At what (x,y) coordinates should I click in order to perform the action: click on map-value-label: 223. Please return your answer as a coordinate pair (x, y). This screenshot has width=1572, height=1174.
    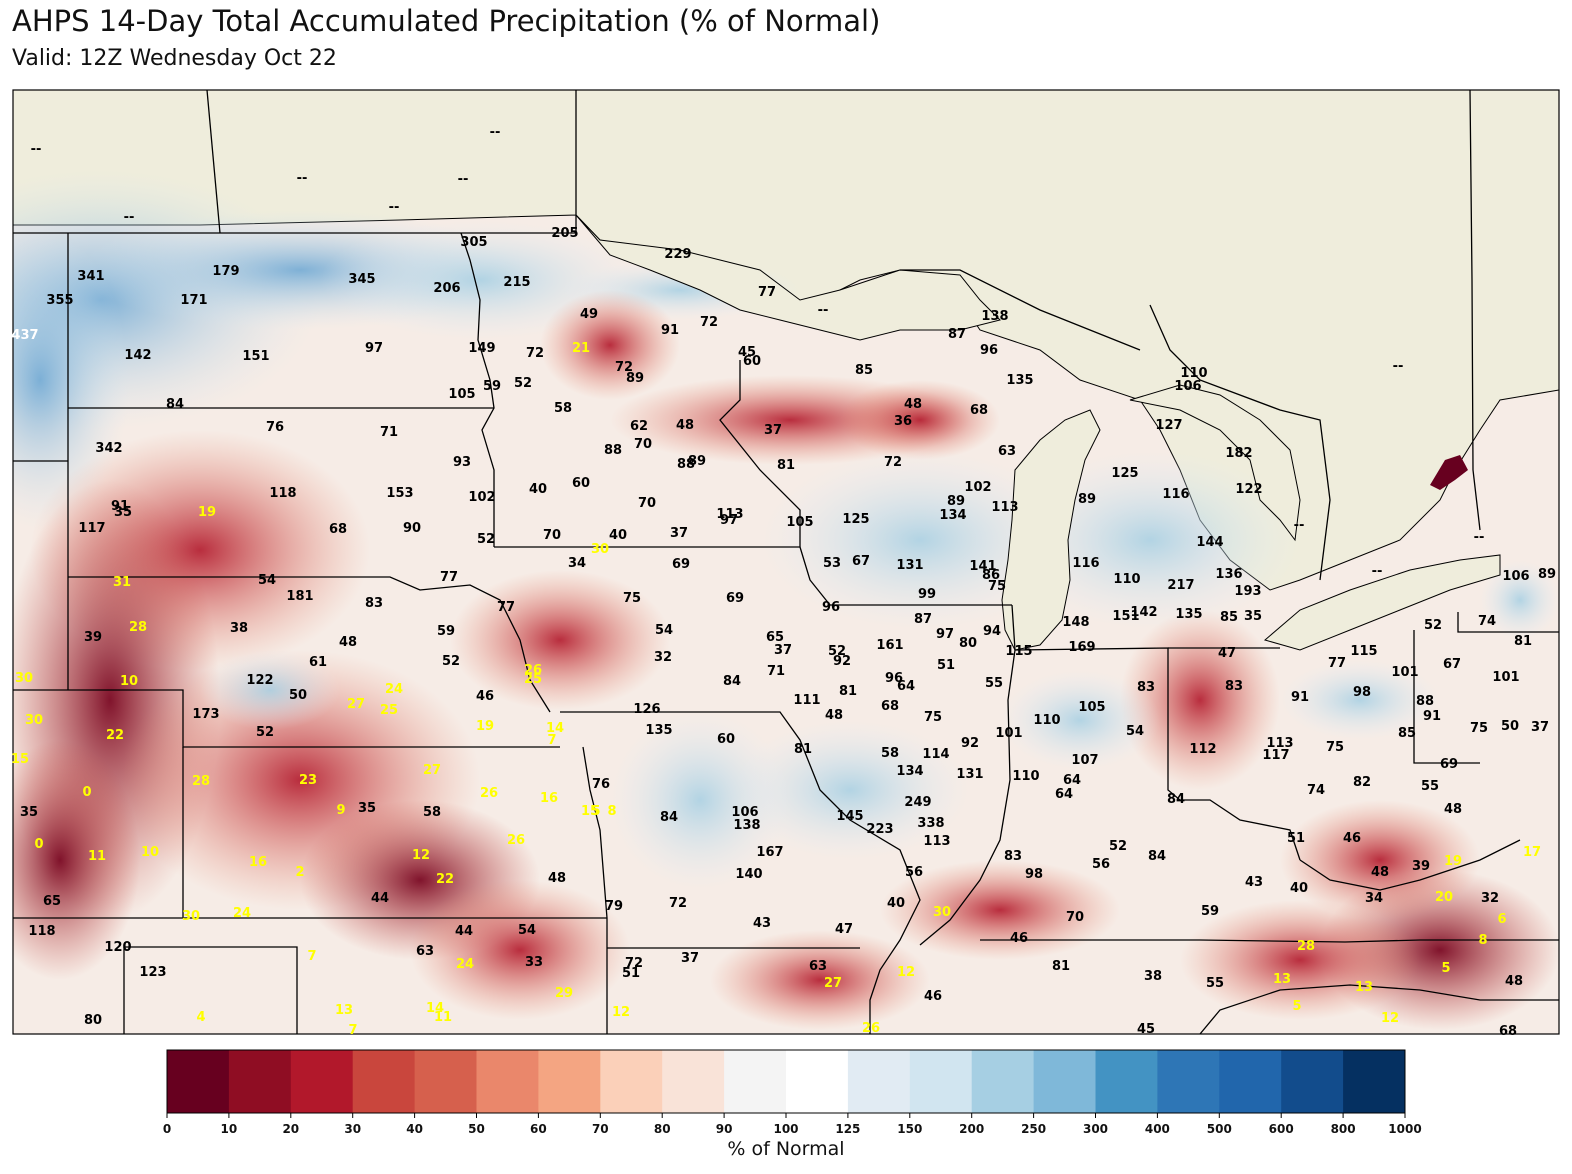
    Looking at the image, I should click on (879, 829).